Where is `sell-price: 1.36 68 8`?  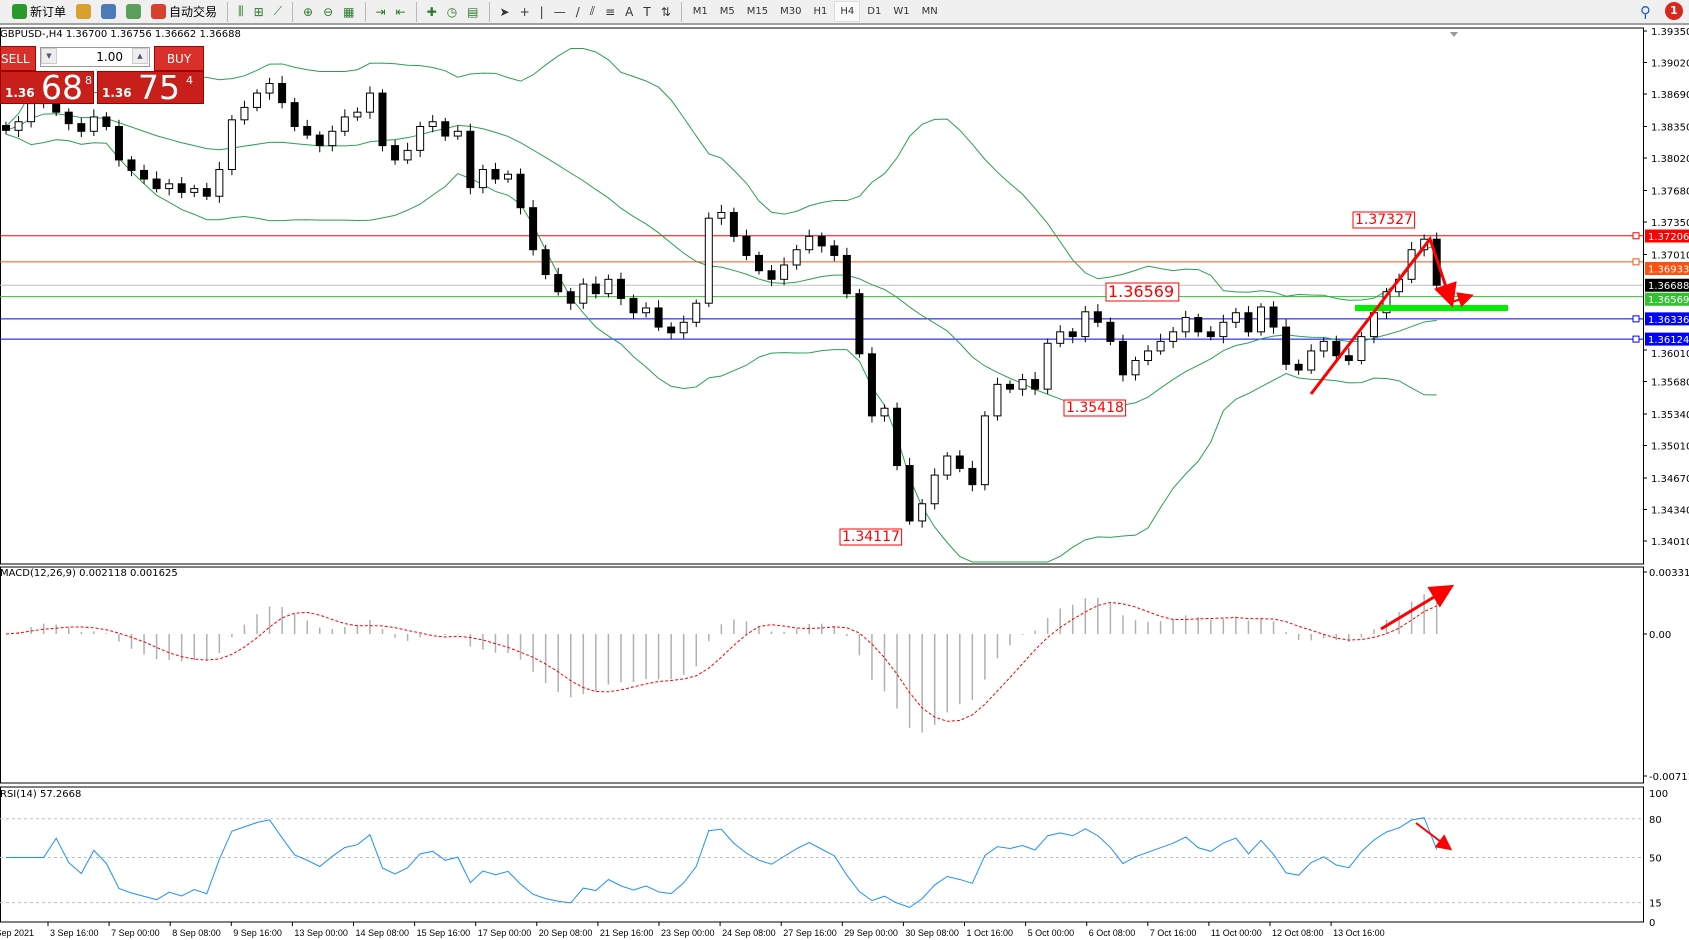 sell-price: 1.36 68 8 is located at coordinates (47, 87).